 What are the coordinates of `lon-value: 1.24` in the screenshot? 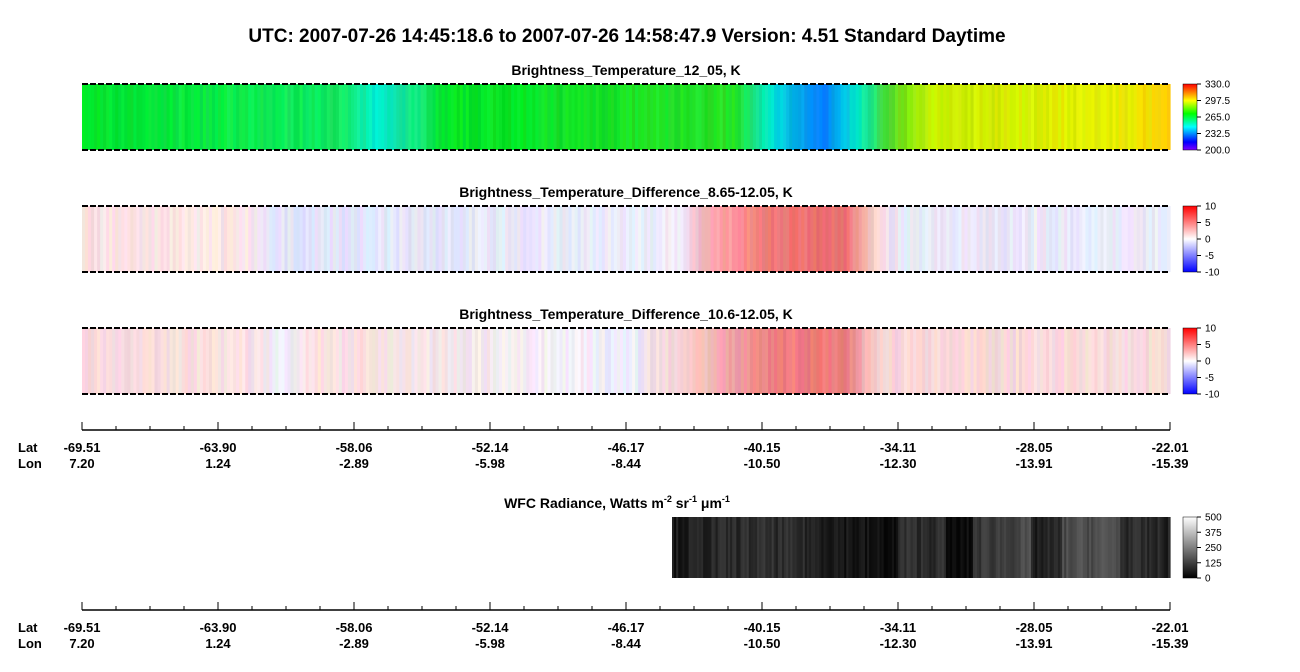 It's located at (218, 643).